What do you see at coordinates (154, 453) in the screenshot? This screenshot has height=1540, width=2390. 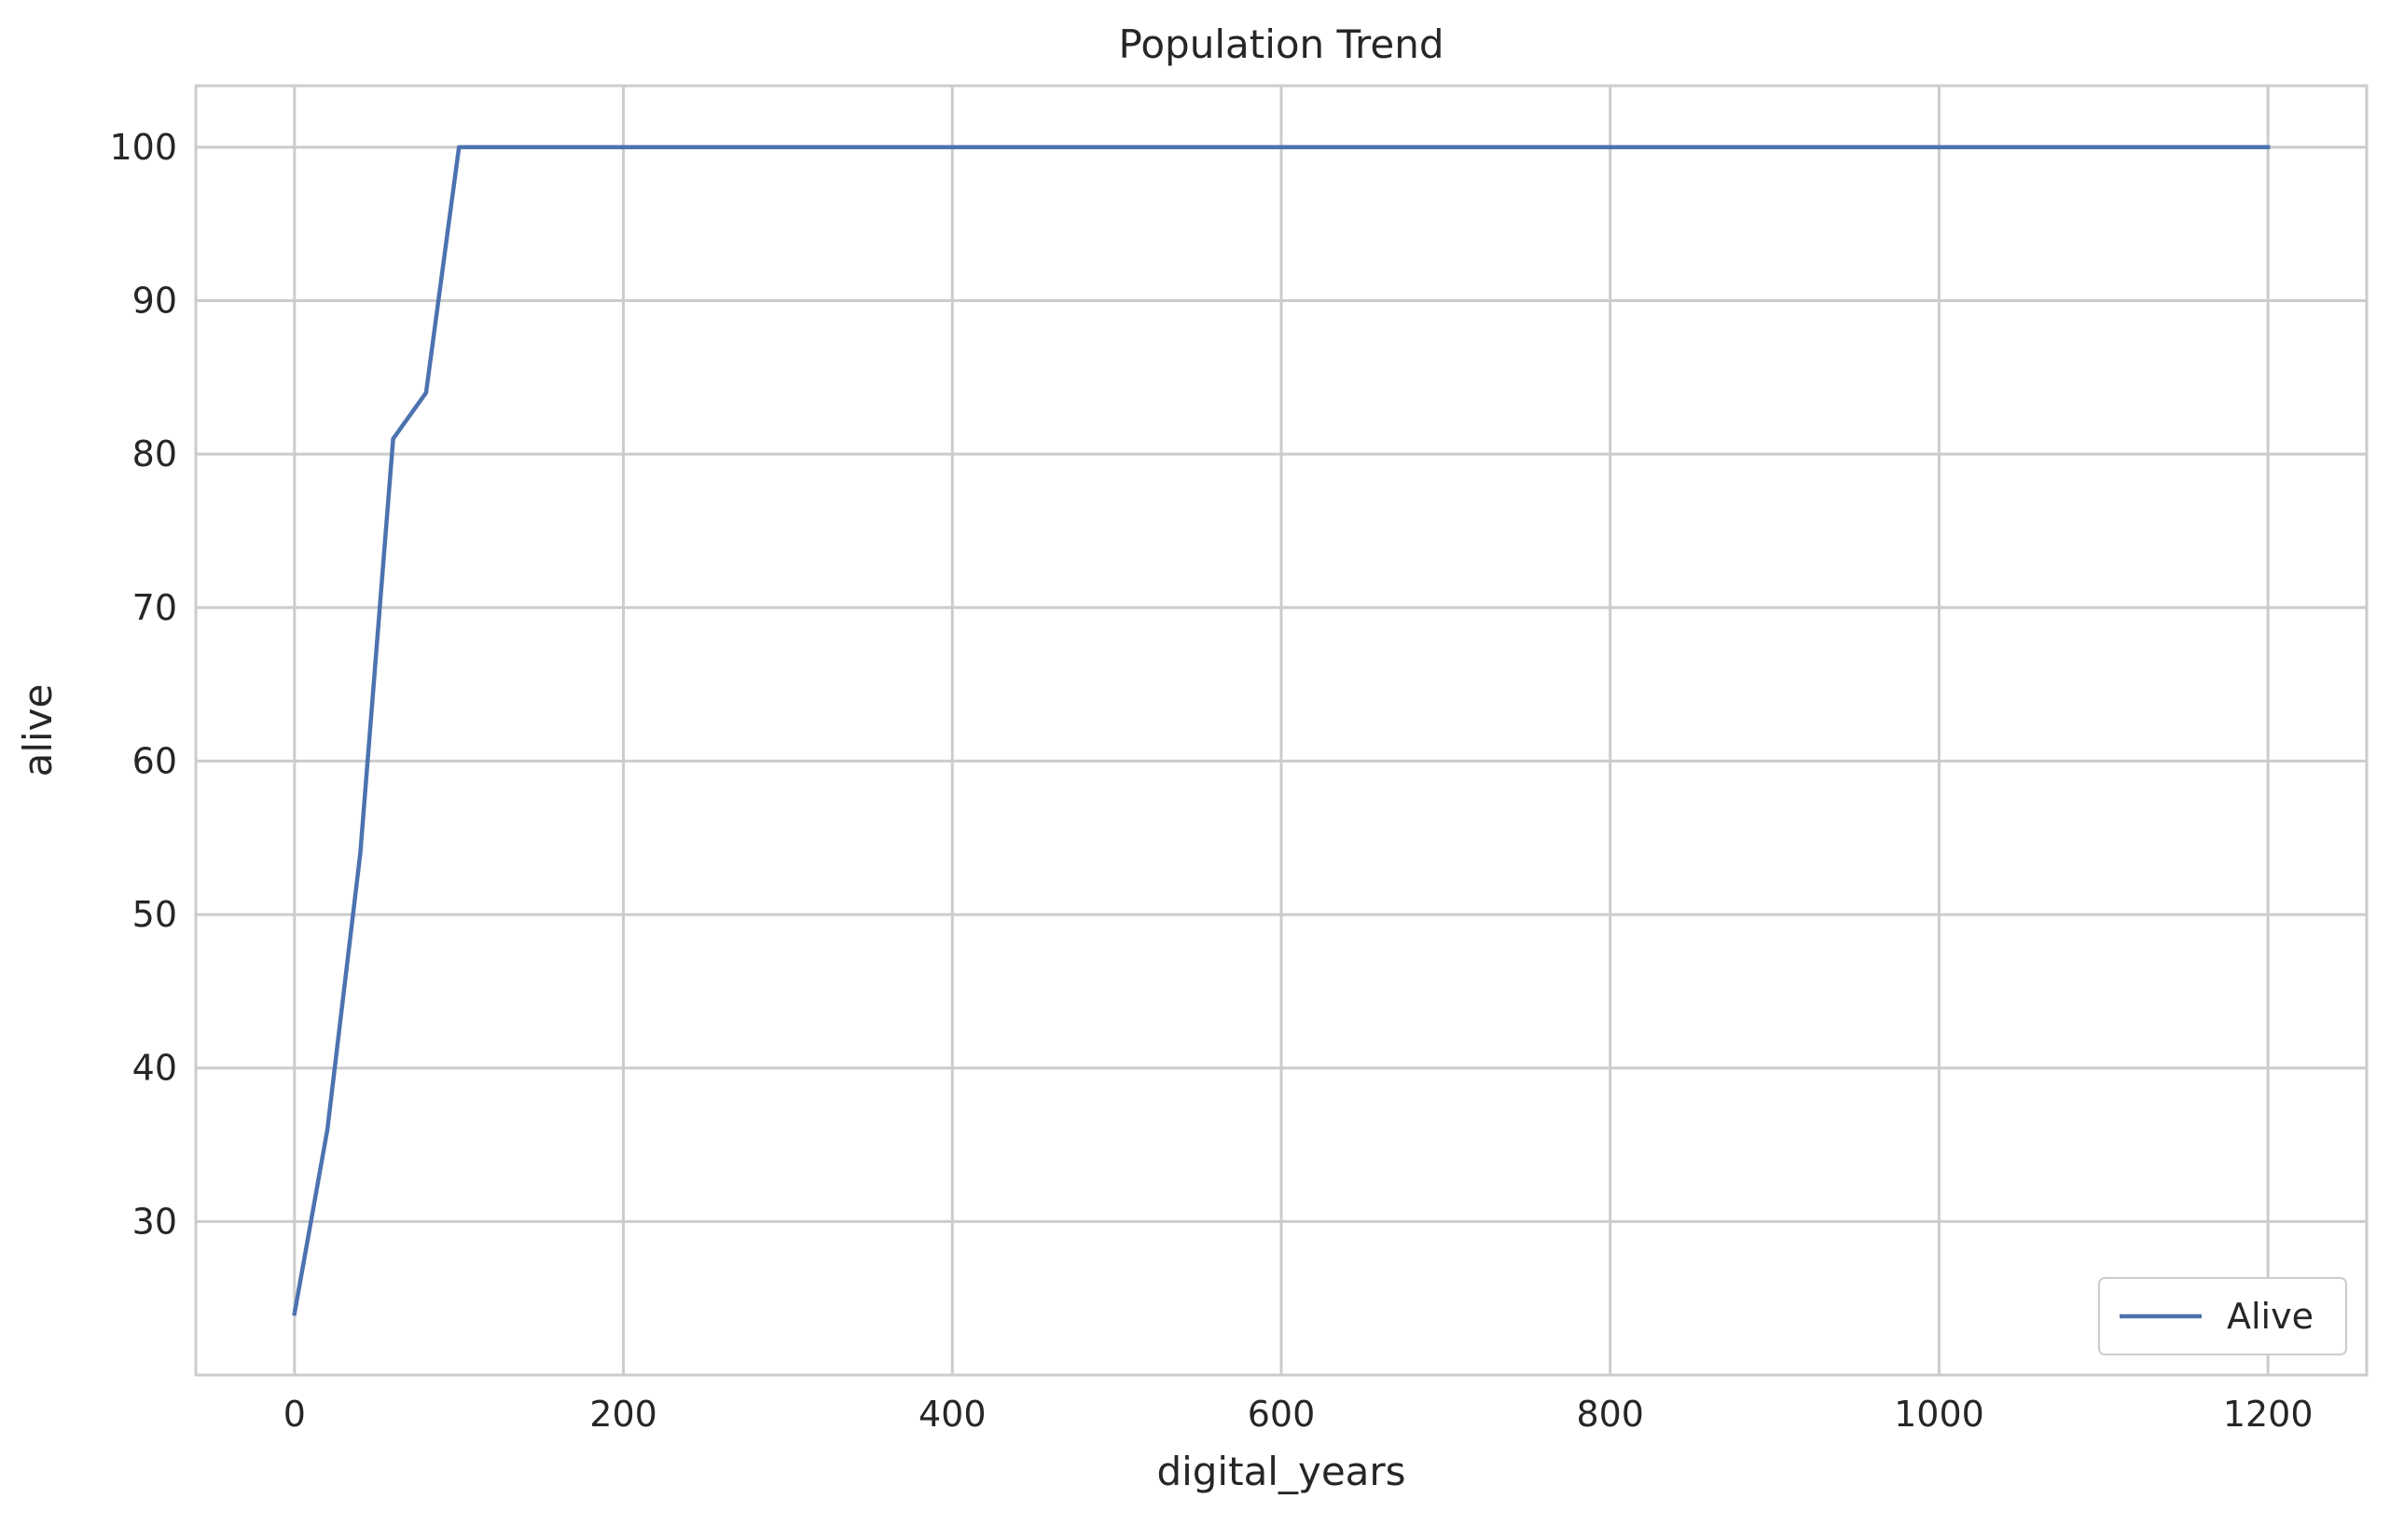 I see `y-tick-label: 80` at bounding box center [154, 453].